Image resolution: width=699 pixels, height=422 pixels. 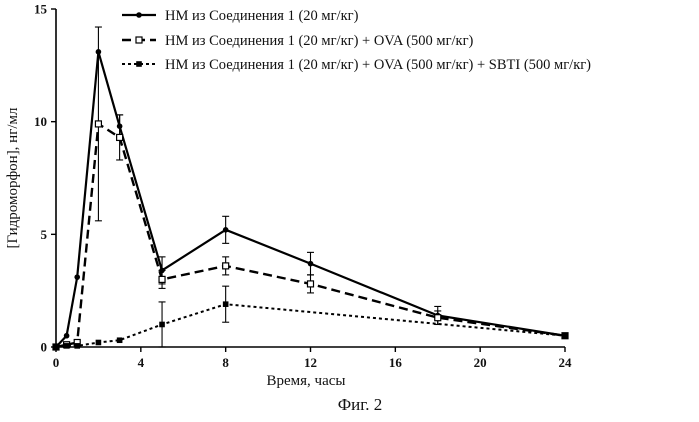 What do you see at coordinates (225, 362) in the screenshot?
I see `x-tick-label: 8` at bounding box center [225, 362].